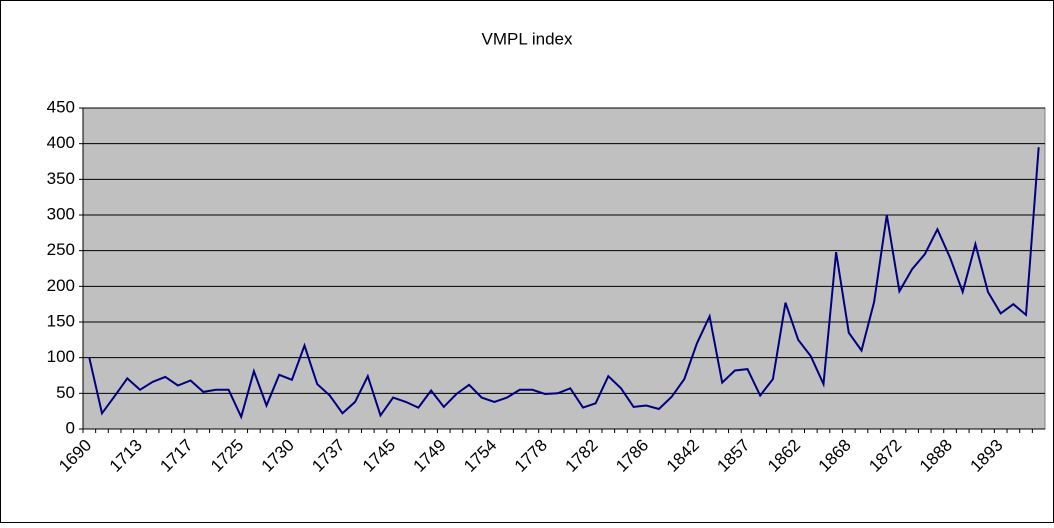  Describe the element at coordinates (70, 427) in the screenshot. I see `y-tick-label: 0` at that location.